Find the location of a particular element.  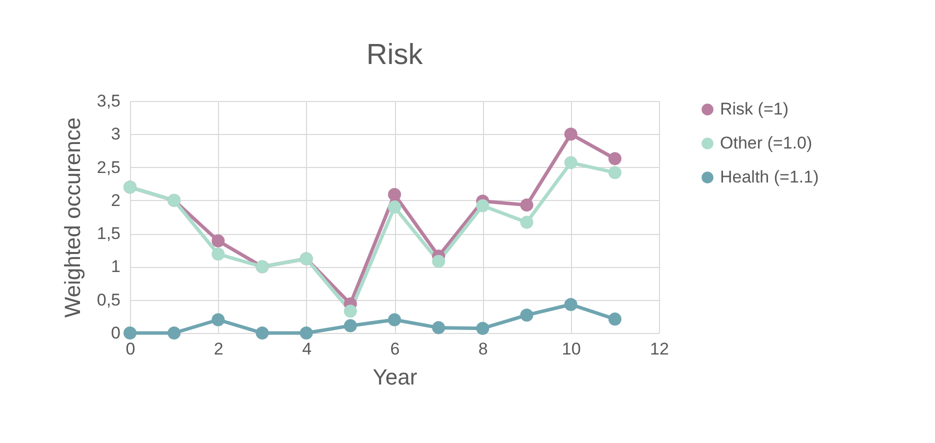

y-tick-label: 1,5 is located at coordinates (108, 234).